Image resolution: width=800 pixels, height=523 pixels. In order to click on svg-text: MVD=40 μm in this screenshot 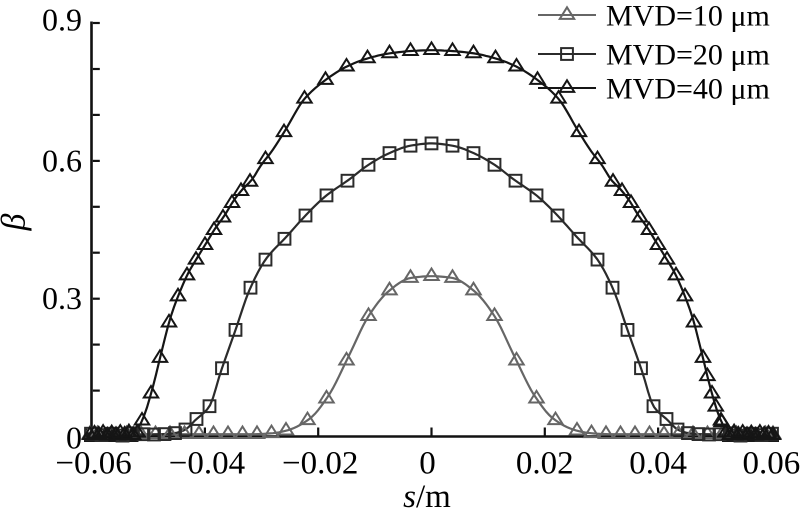, I will do `click(688, 89)`.